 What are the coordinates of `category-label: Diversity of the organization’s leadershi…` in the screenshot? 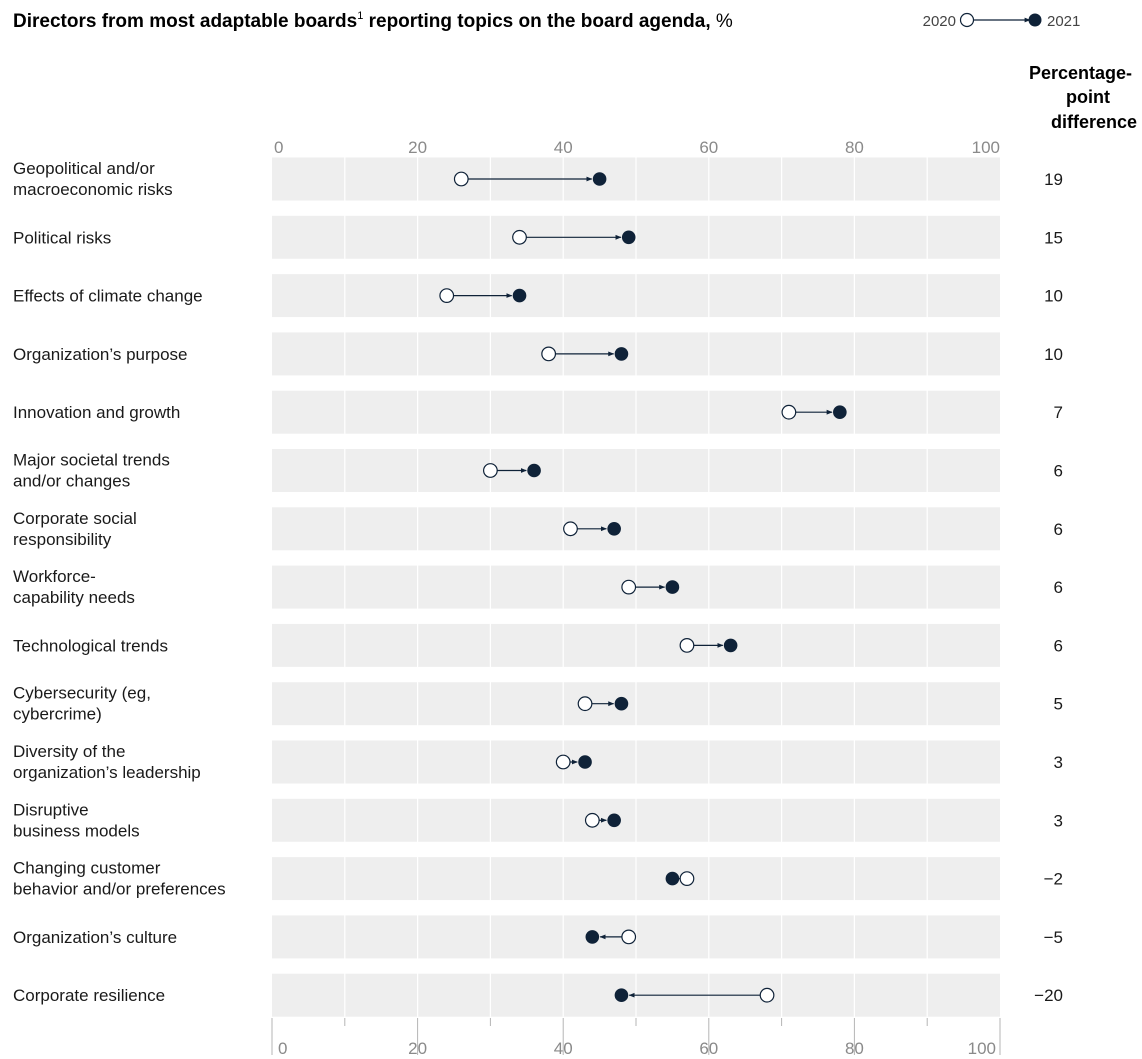 It's located at (107, 762).